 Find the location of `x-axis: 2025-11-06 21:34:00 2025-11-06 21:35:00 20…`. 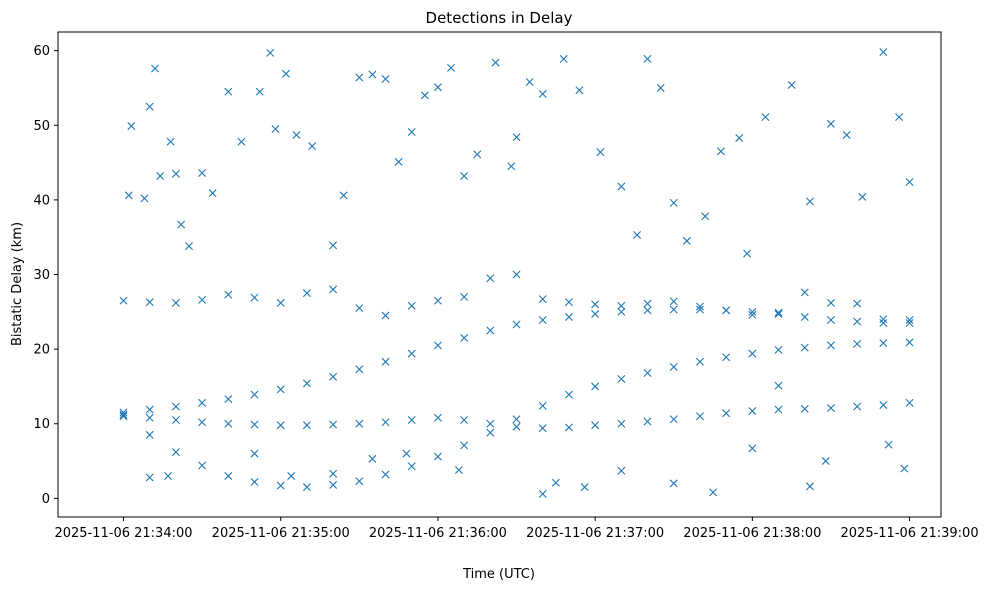

x-axis: 2025-11-06 21:34:00 2025-11-06 21:35:00 20… is located at coordinates (516, 529).